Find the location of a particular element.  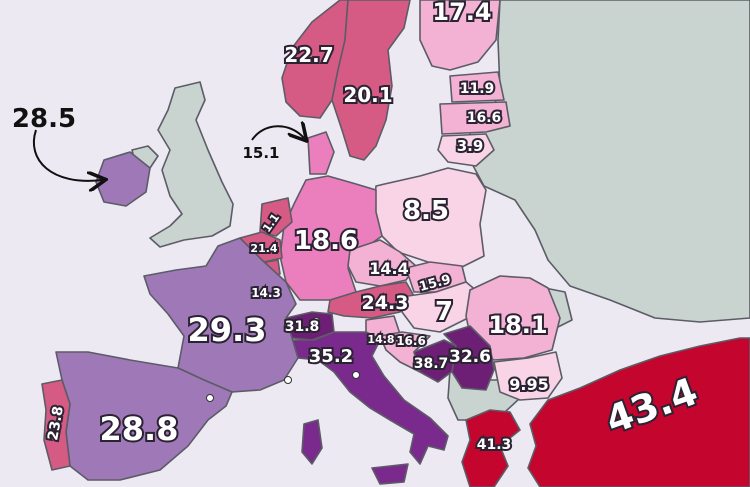

label-italy: 35.2 is located at coordinates (331, 356).